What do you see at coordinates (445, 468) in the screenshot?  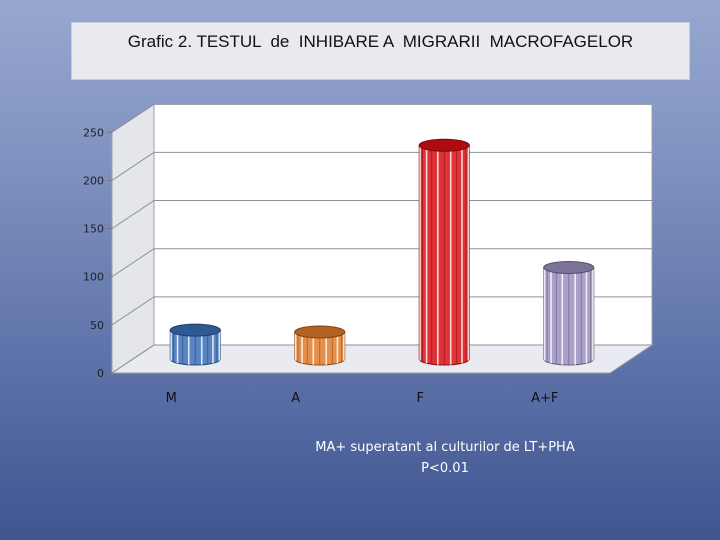 I see `annotation-line-2: P<0.01` at bounding box center [445, 468].